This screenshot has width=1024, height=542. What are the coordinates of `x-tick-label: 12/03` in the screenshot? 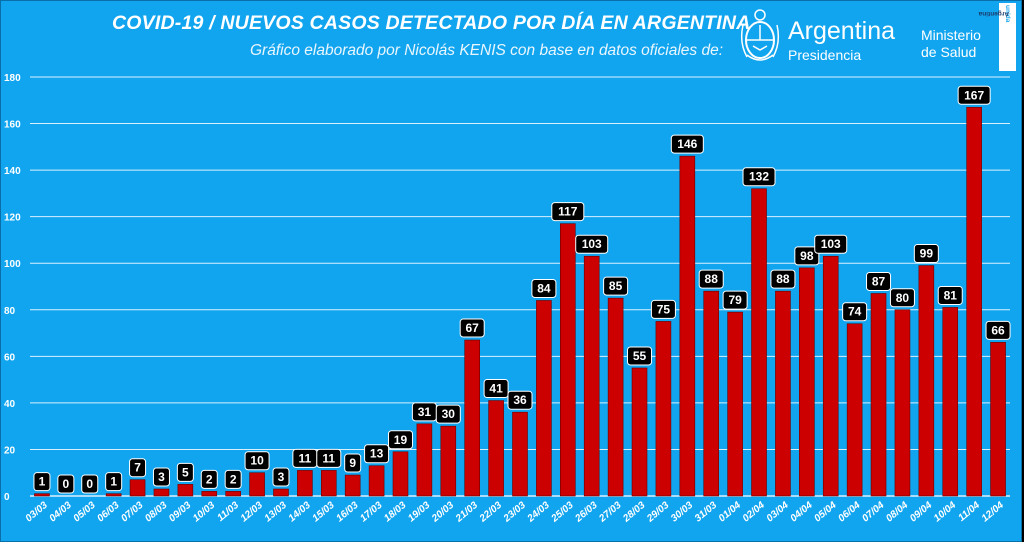 It's located at (252, 512).